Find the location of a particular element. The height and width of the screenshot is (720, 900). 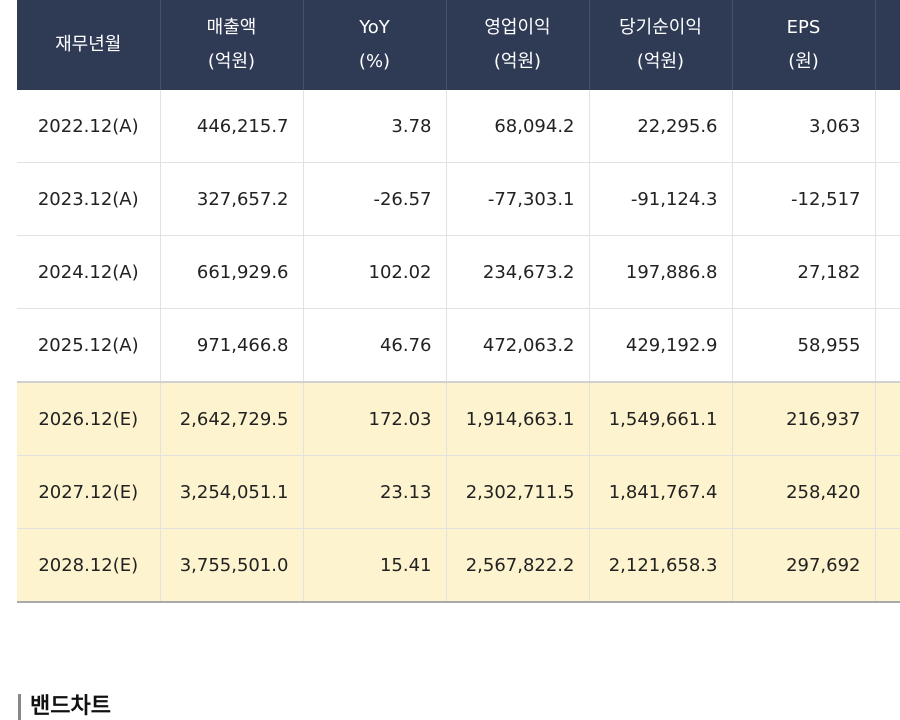

header-label: 영업이익 is located at coordinates (517, 27).